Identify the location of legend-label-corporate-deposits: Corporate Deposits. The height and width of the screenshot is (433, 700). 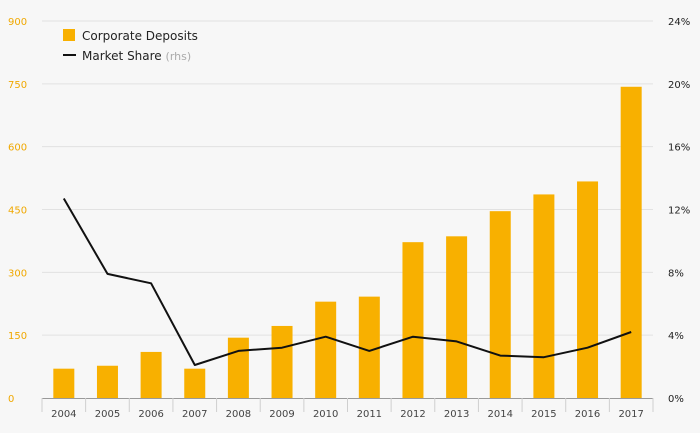
(140, 36).